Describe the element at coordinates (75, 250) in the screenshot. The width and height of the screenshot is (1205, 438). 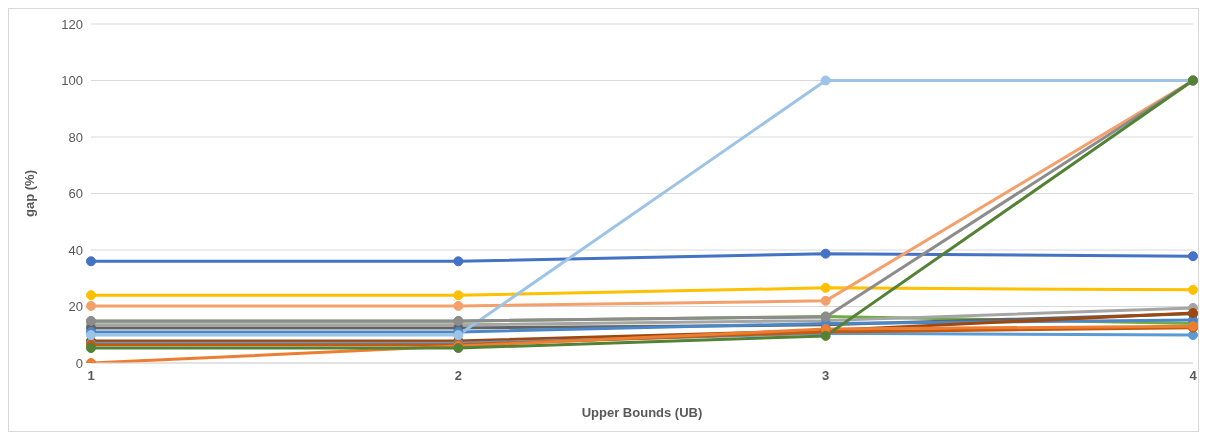
I see `y-tick-label: 40` at that location.